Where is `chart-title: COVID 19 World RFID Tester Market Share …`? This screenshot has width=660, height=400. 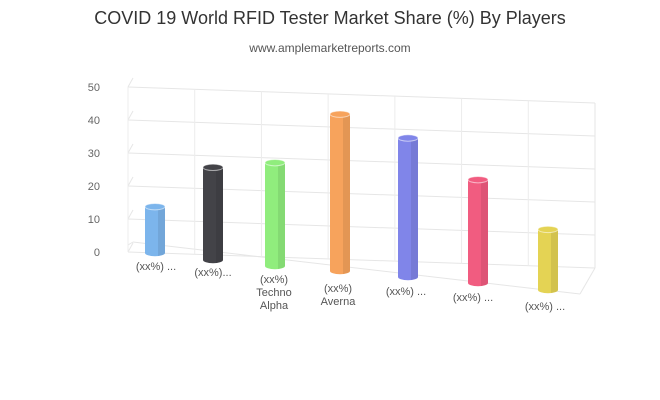 chart-title: COVID 19 World RFID Tester Market Share … is located at coordinates (330, 18).